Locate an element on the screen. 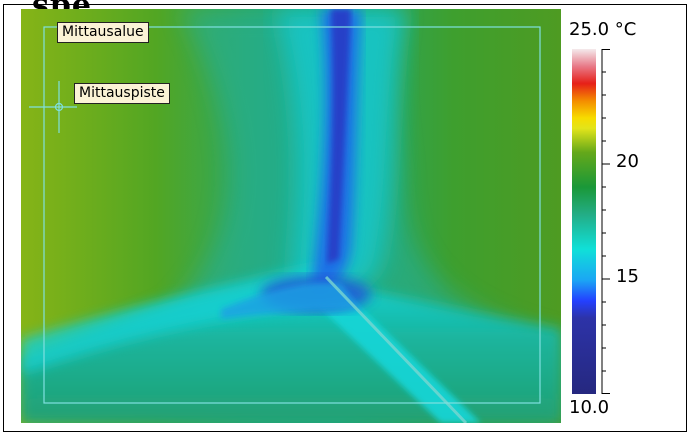 The width and height of the screenshot is (692, 434). scale-min-label: 10.0 is located at coordinates (589, 407).